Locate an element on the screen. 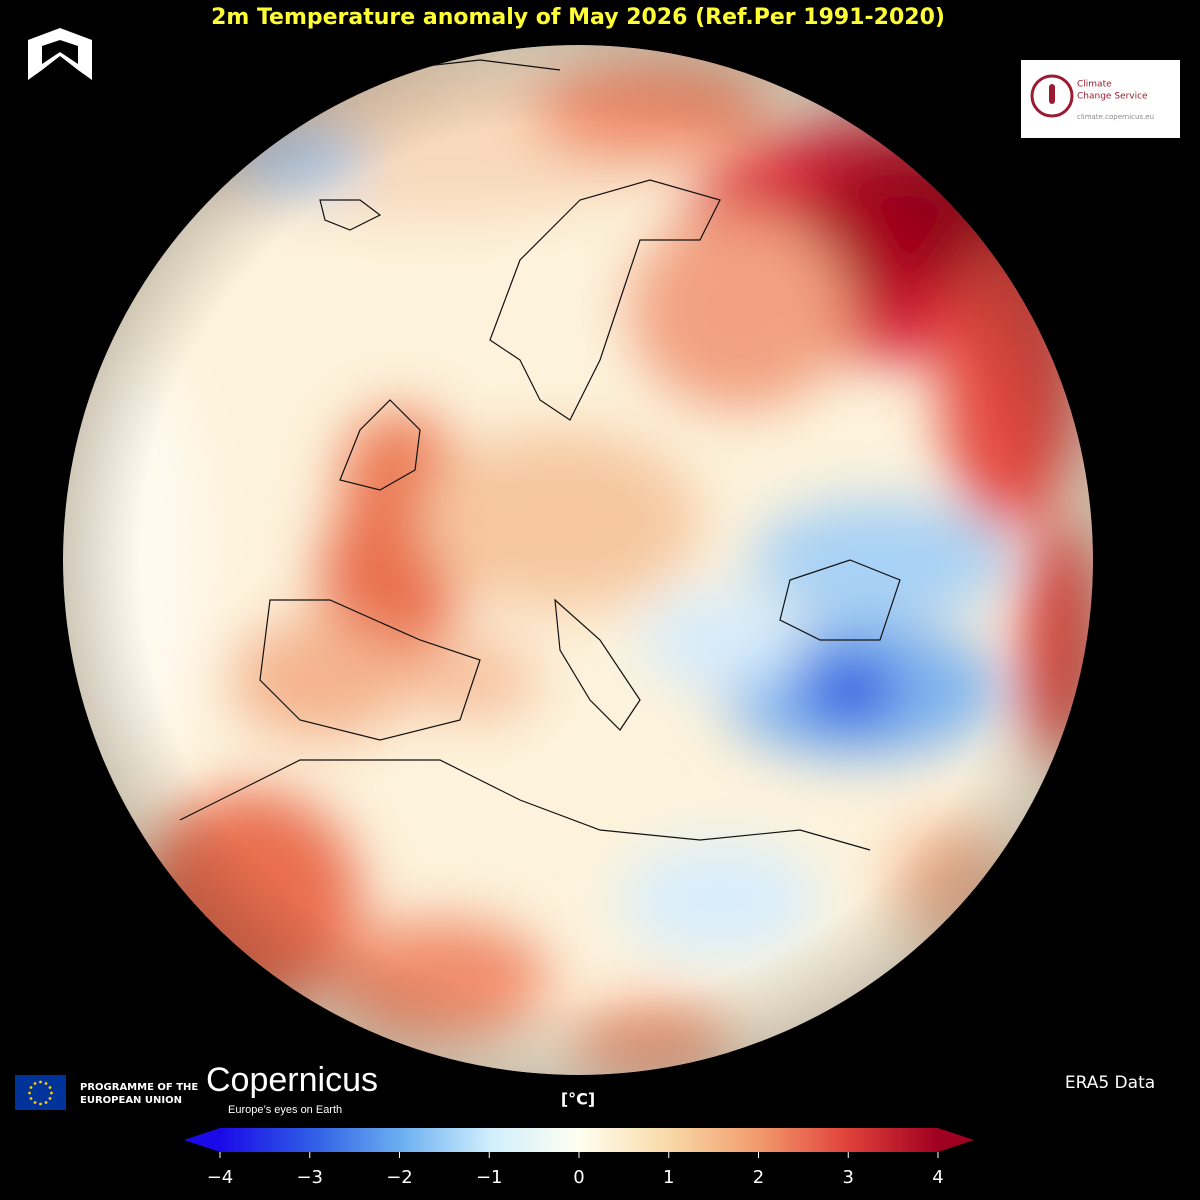  colorbar-tick-label: −4 is located at coordinates (220, 1177).